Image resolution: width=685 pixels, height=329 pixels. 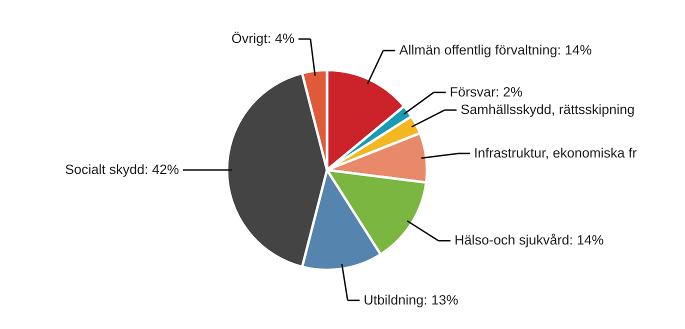 What do you see at coordinates (262, 38) in the screenshot?
I see `slice-label: Övrigt: 4%` at bounding box center [262, 38].